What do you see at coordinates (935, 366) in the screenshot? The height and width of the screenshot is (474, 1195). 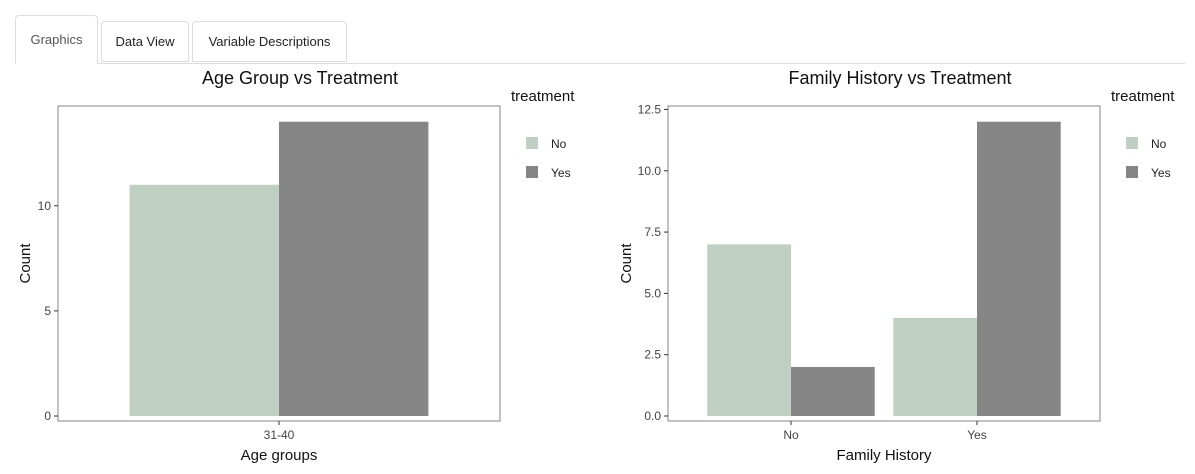 I see `bar-no-yes` at bounding box center [935, 366].